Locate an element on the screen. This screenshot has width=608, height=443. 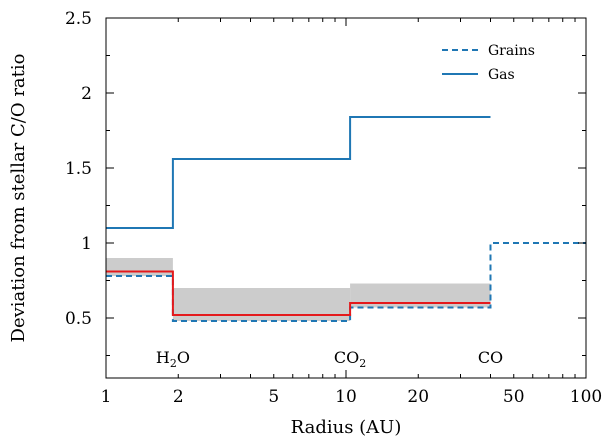
x-axis-title: Radius (AU) is located at coordinates (346, 427).